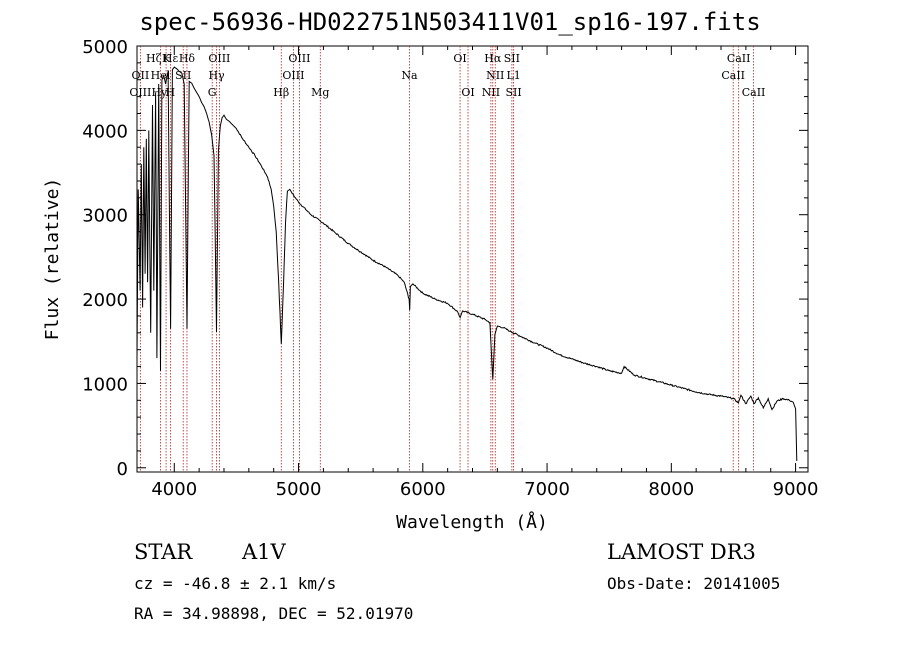  I want to click on y-tick-label: 0, so click(122, 469).